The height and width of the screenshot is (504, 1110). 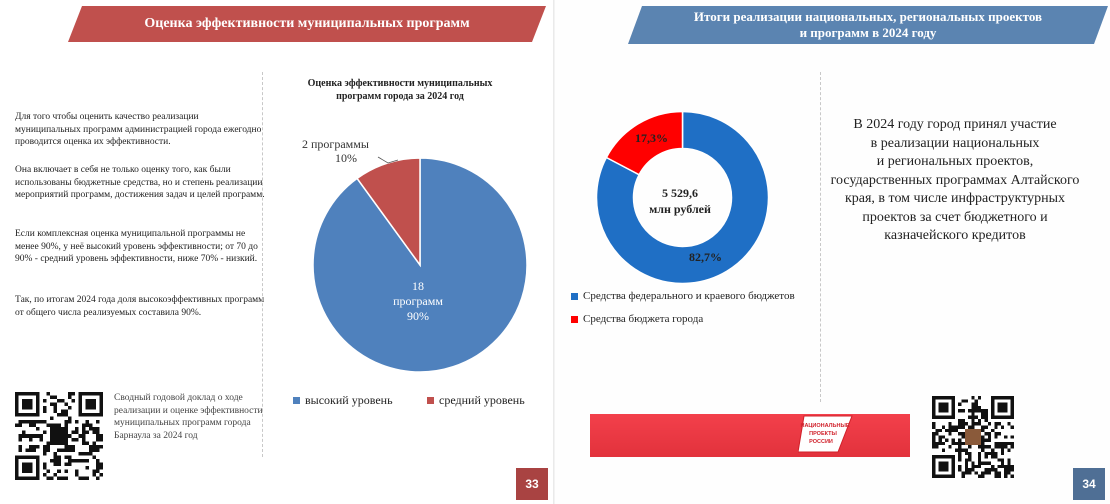 I want to click on divider-right, so click(x=820, y=237).